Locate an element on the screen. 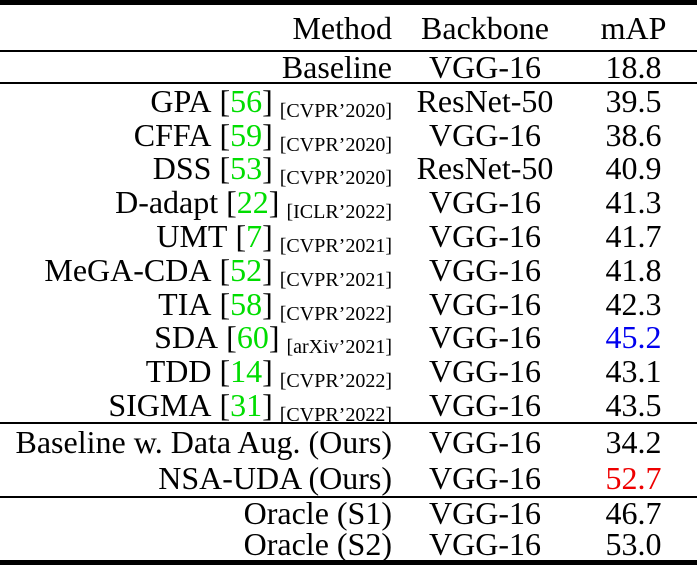  method-cell: DSS [53] [CVPR’2020] is located at coordinates (200, 169).